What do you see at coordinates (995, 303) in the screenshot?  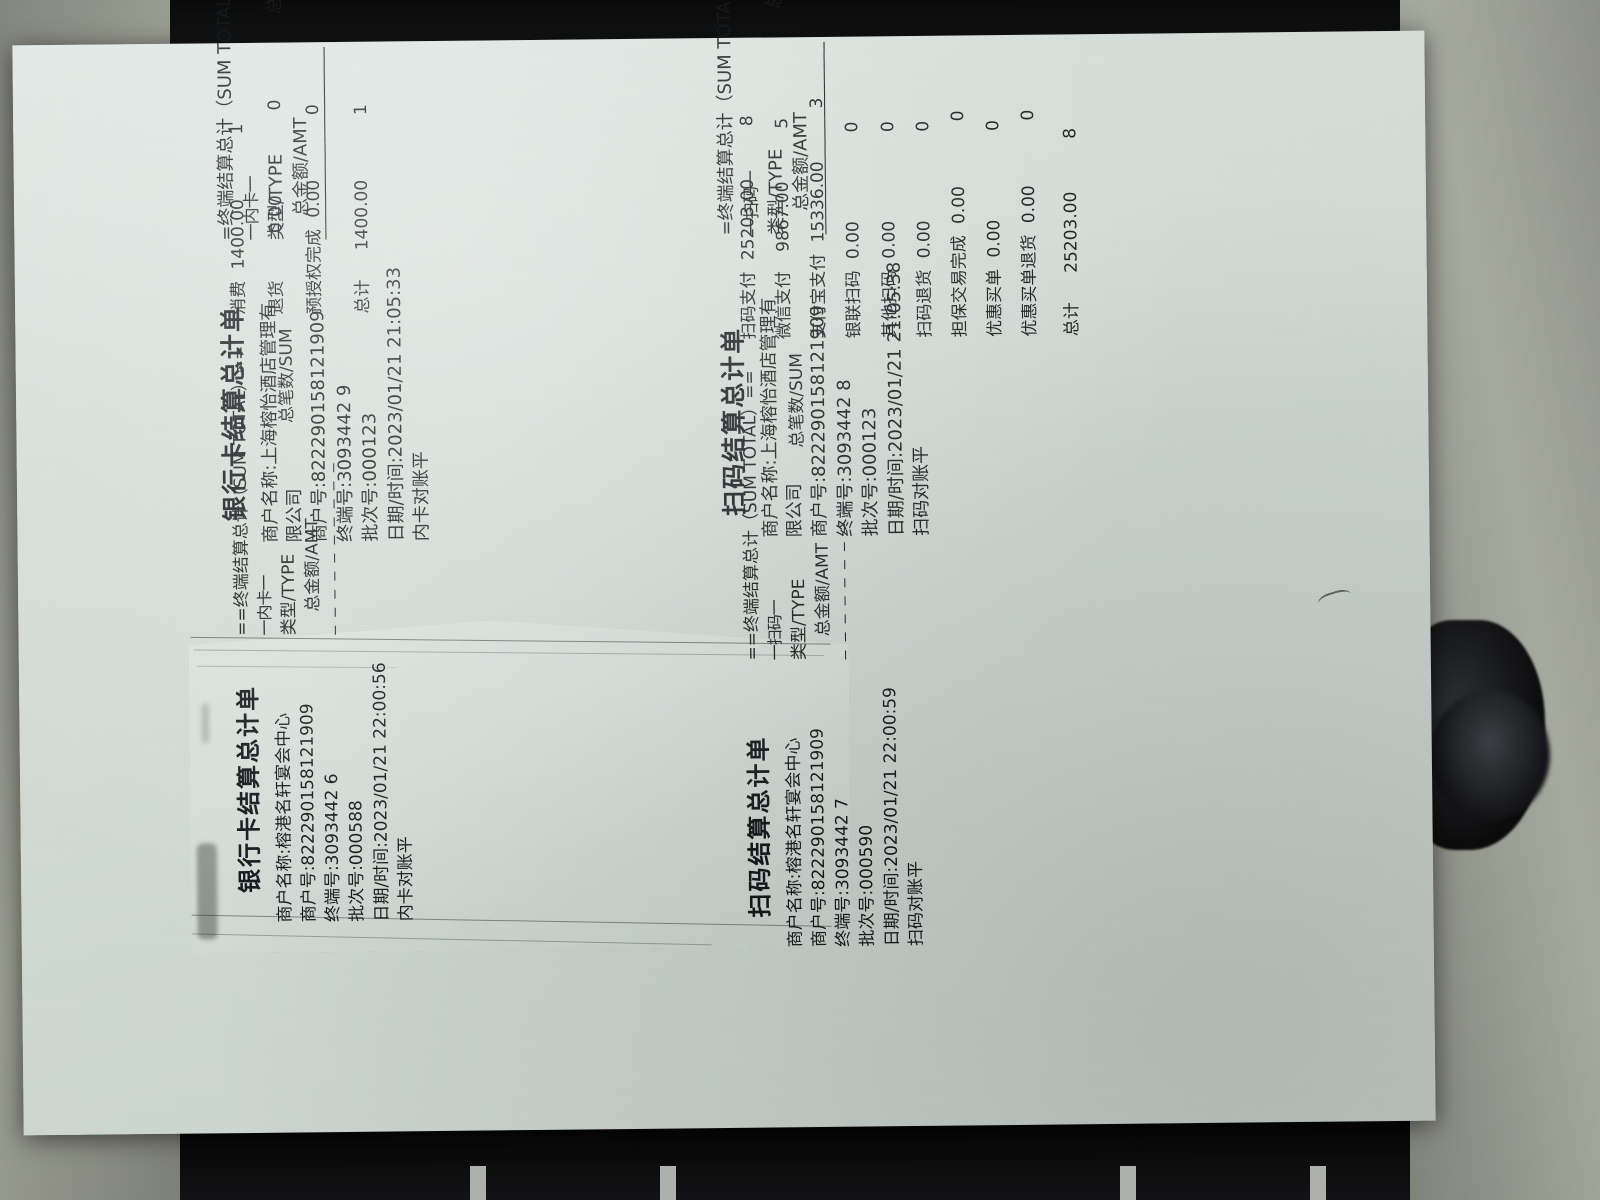 I see `row-type: 优惠买单` at bounding box center [995, 303].